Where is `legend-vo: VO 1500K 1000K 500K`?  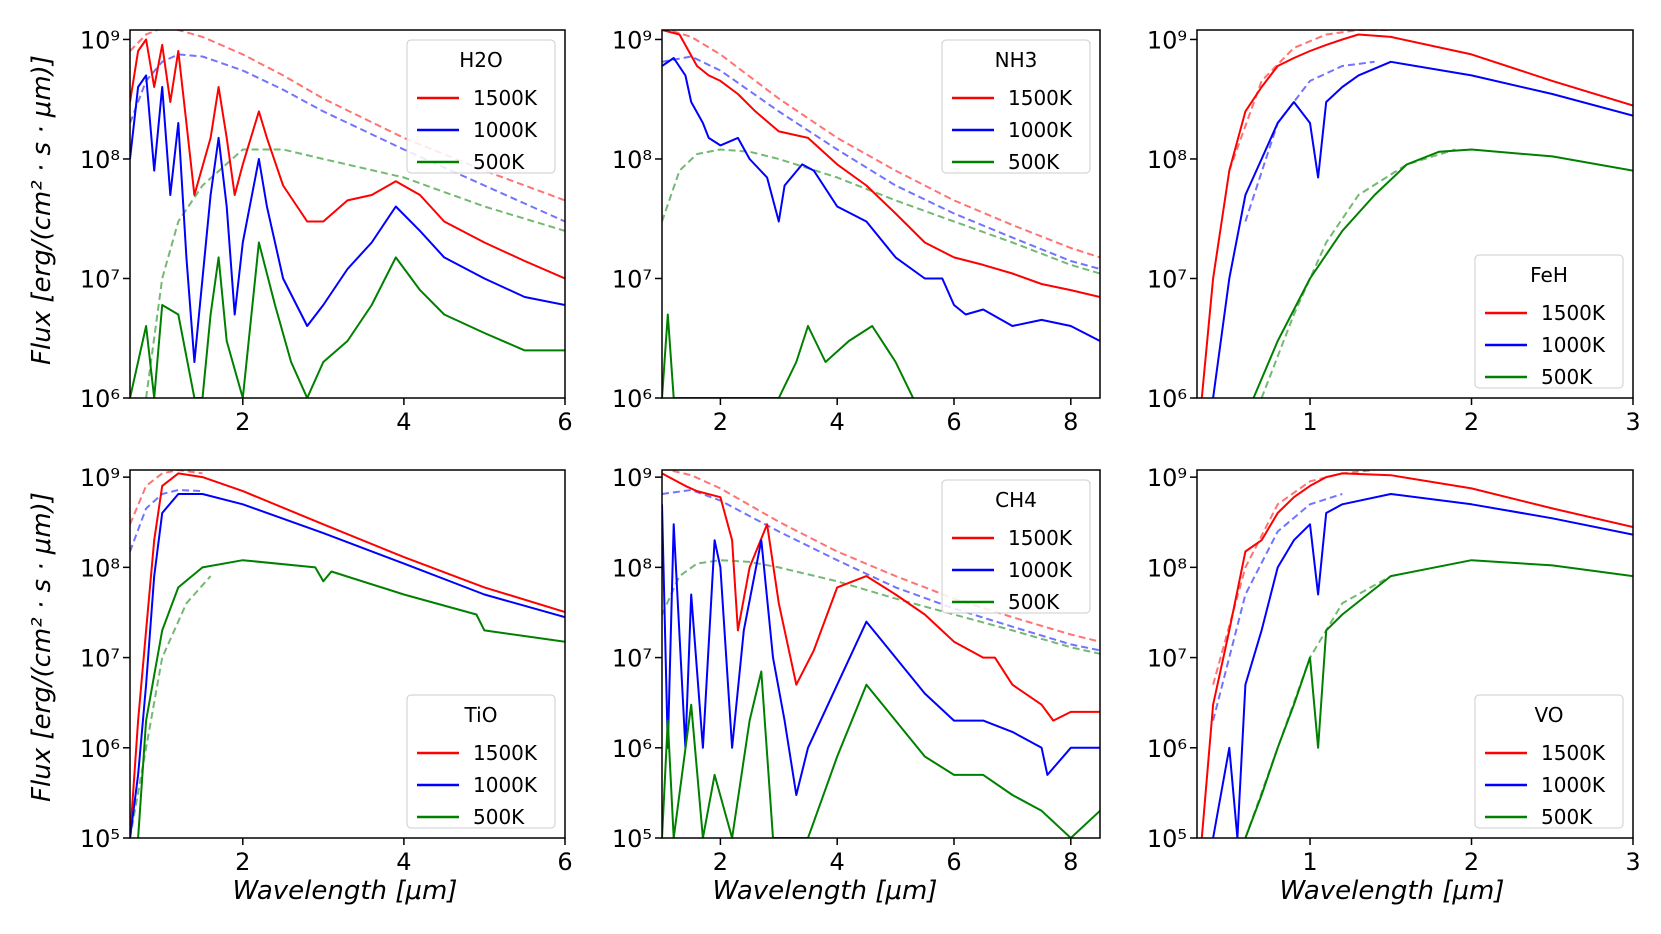
legend-vo: VO 1500K 1000K 500K is located at coordinates (1549, 761).